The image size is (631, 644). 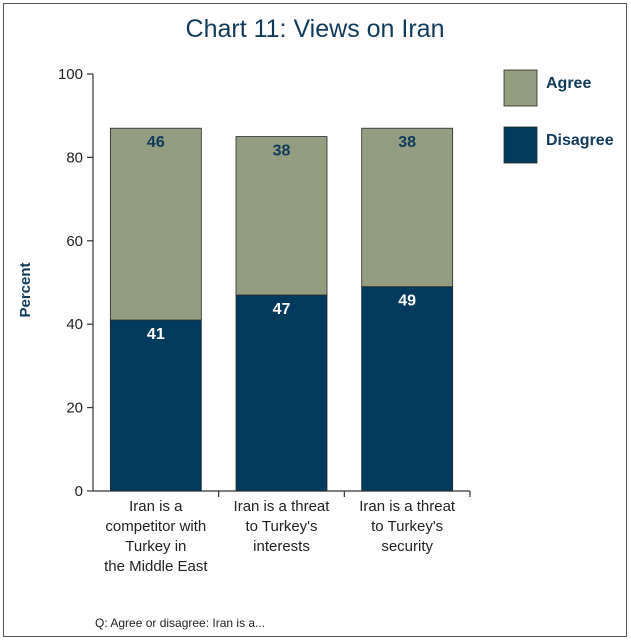 What do you see at coordinates (74, 408) in the screenshot?
I see `y-tick-label: 20` at bounding box center [74, 408].